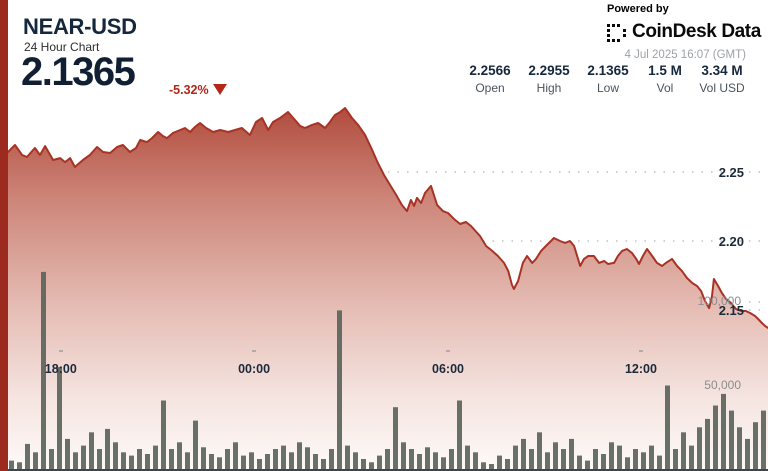 The width and height of the screenshot is (768, 471). I want to click on x-axis-baseline, so click(384, 470).